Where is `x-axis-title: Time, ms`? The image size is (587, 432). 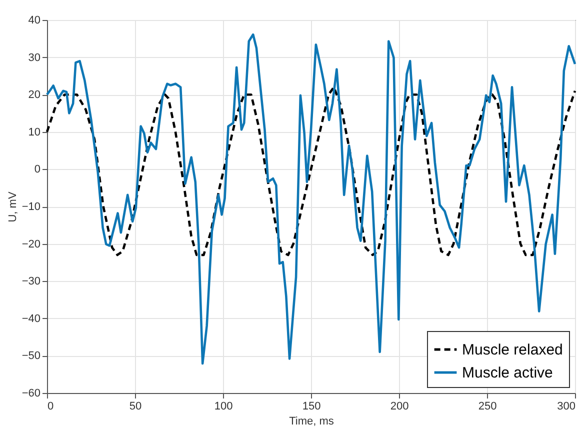
x-axis-title: Time, ms is located at coordinates (311, 422).